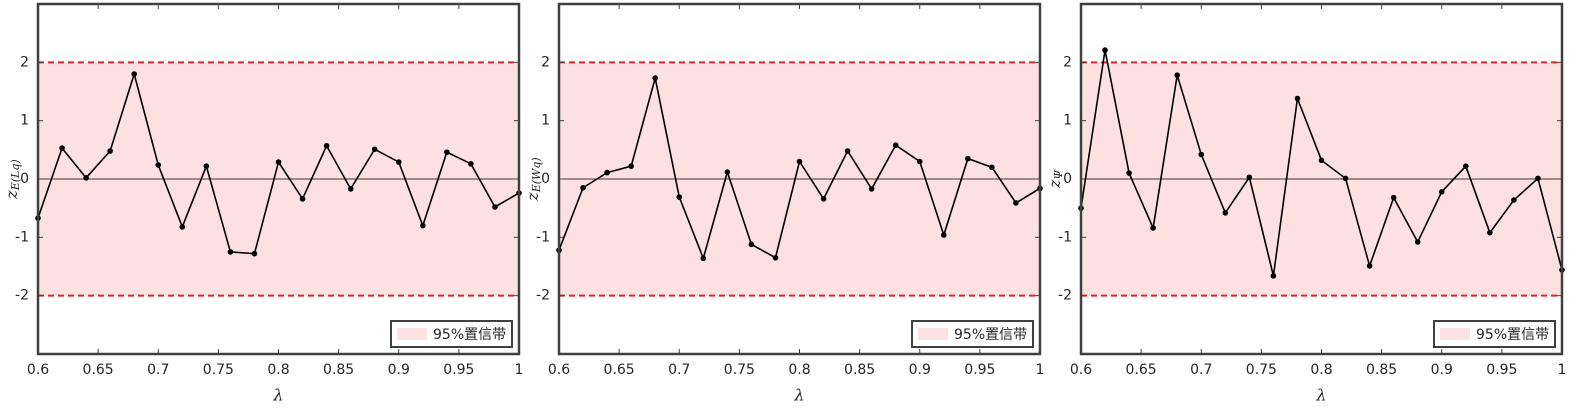 The width and height of the screenshot is (1595, 413). I want to click on y-axis-label: zE(Wq), so click(533, 179).